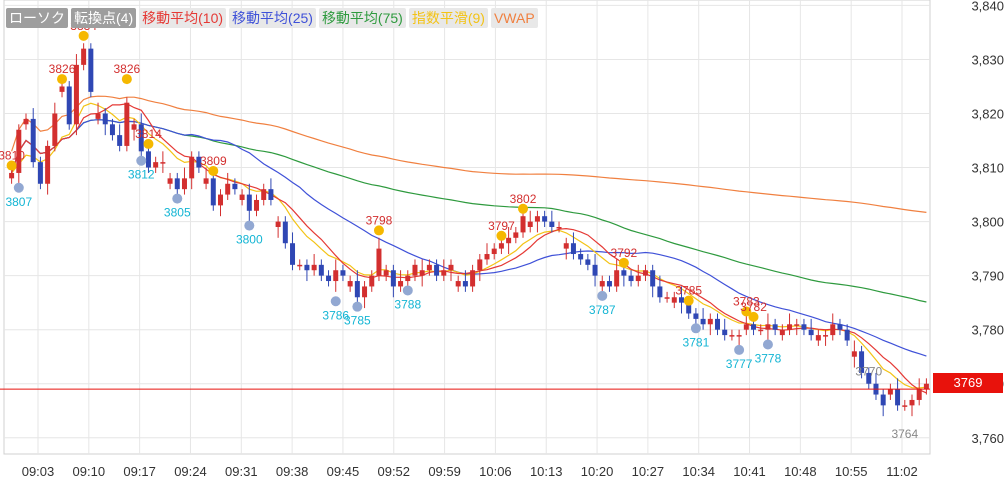  What do you see at coordinates (495, 471) in the screenshot?
I see `x-tick-label: 10:06` at bounding box center [495, 471].